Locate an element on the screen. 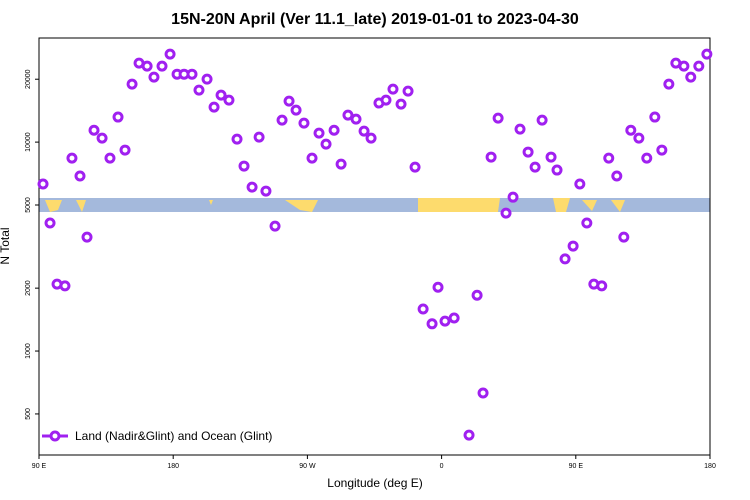  legend: Land (Nadir&Glint) and Ocean (Glint) is located at coordinates (157, 436).